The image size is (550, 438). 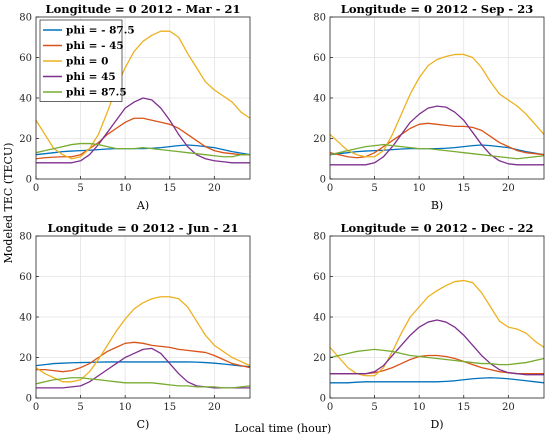 I want to click on legend-label: phi = 0, so click(x=87, y=62).